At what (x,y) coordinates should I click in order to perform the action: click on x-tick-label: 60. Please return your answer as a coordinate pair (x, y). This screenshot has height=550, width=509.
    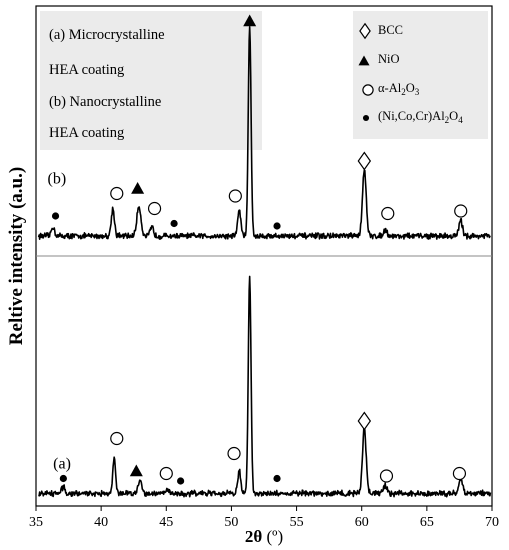
    Looking at the image, I should click on (362, 522).